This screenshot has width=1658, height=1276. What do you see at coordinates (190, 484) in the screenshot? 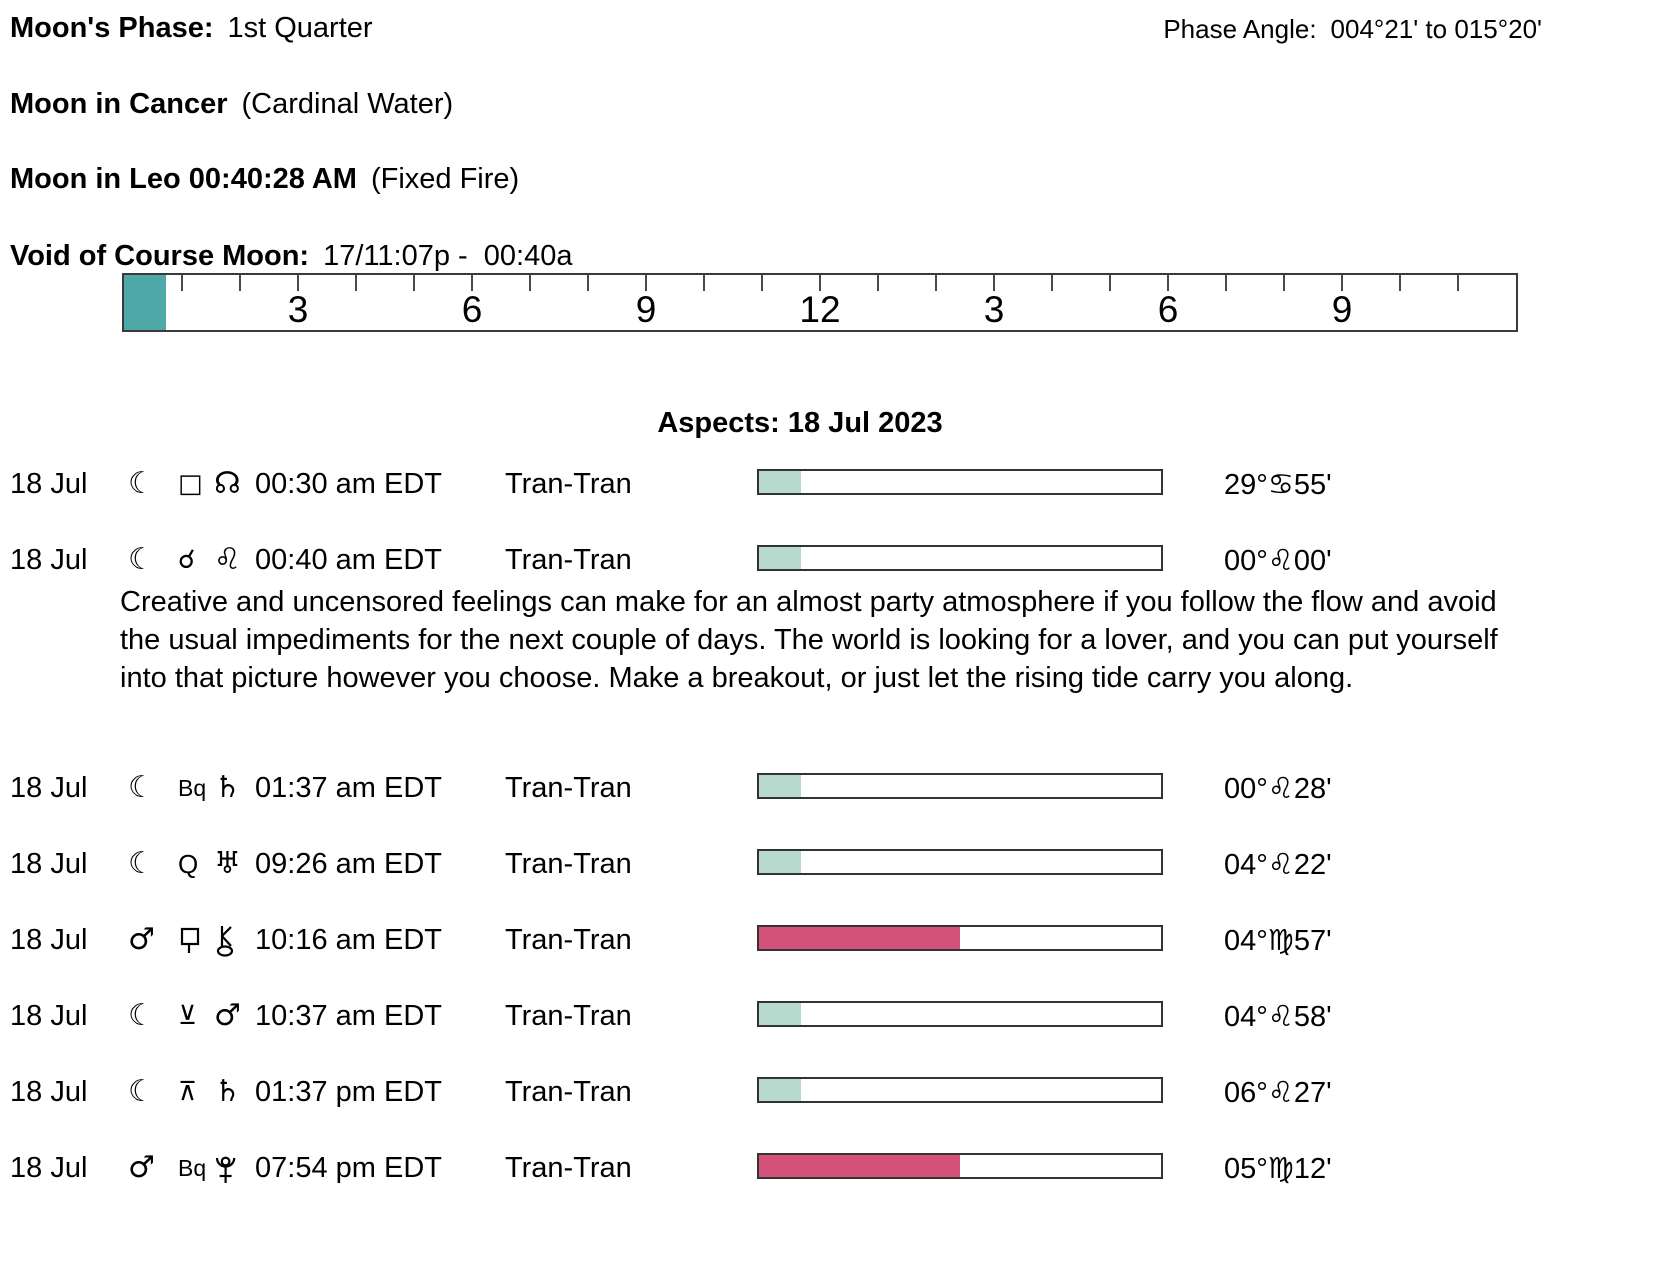
I see `square-aspect-icon: □` at bounding box center [190, 484].